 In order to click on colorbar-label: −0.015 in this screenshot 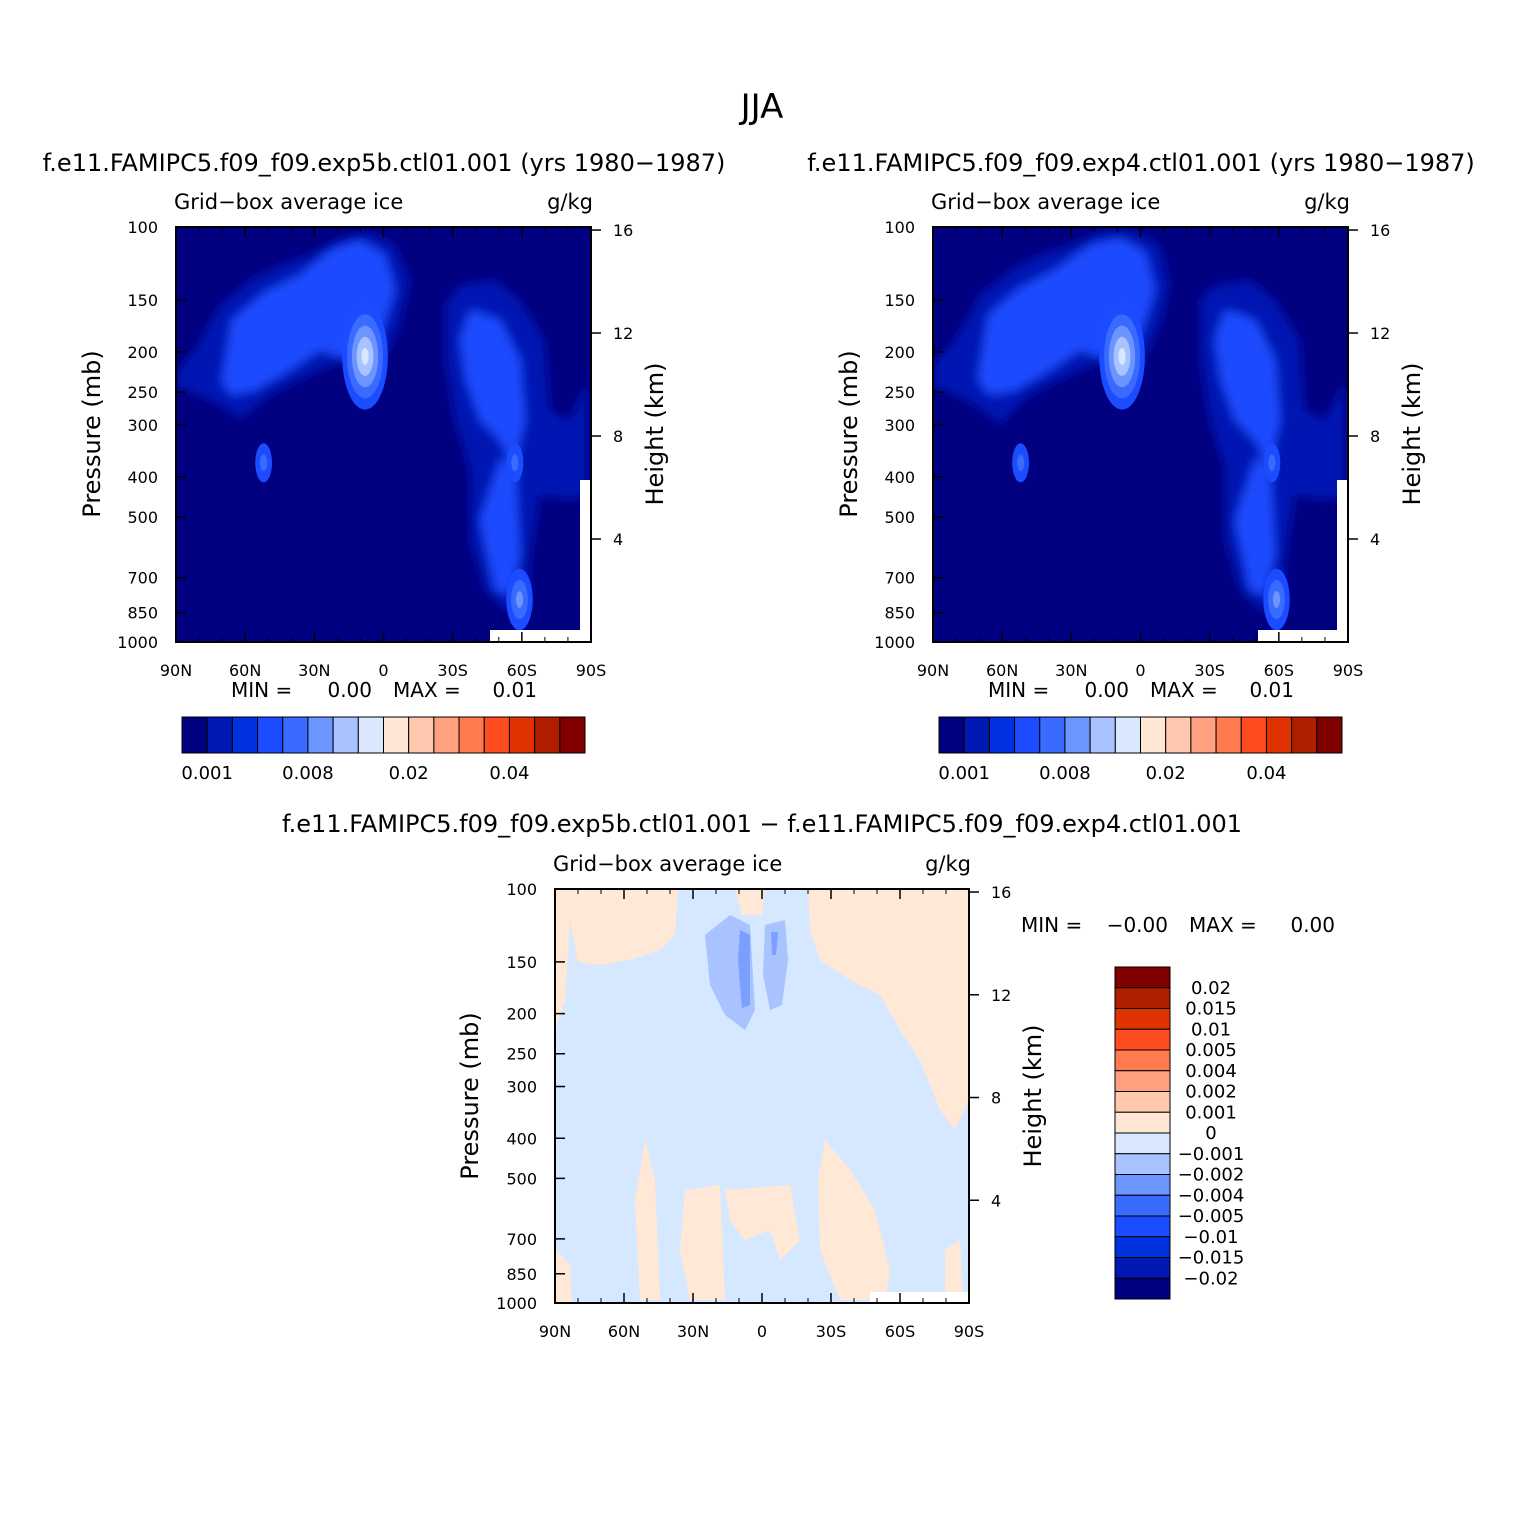, I will do `click(1211, 1258)`.